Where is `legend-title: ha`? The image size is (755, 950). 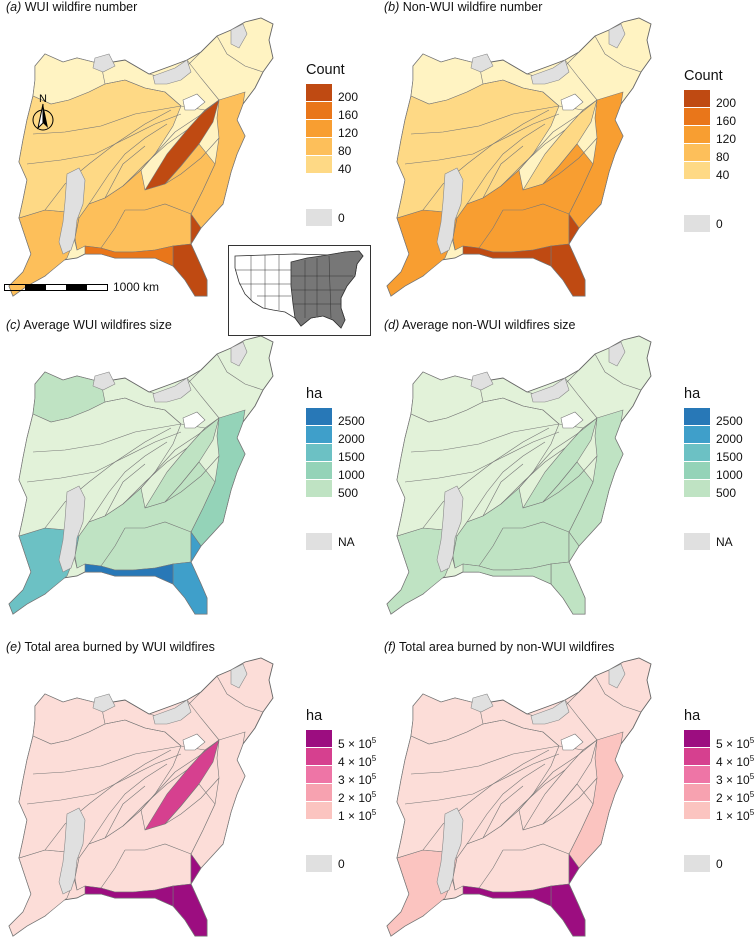
legend-title: ha is located at coordinates (692, 394).